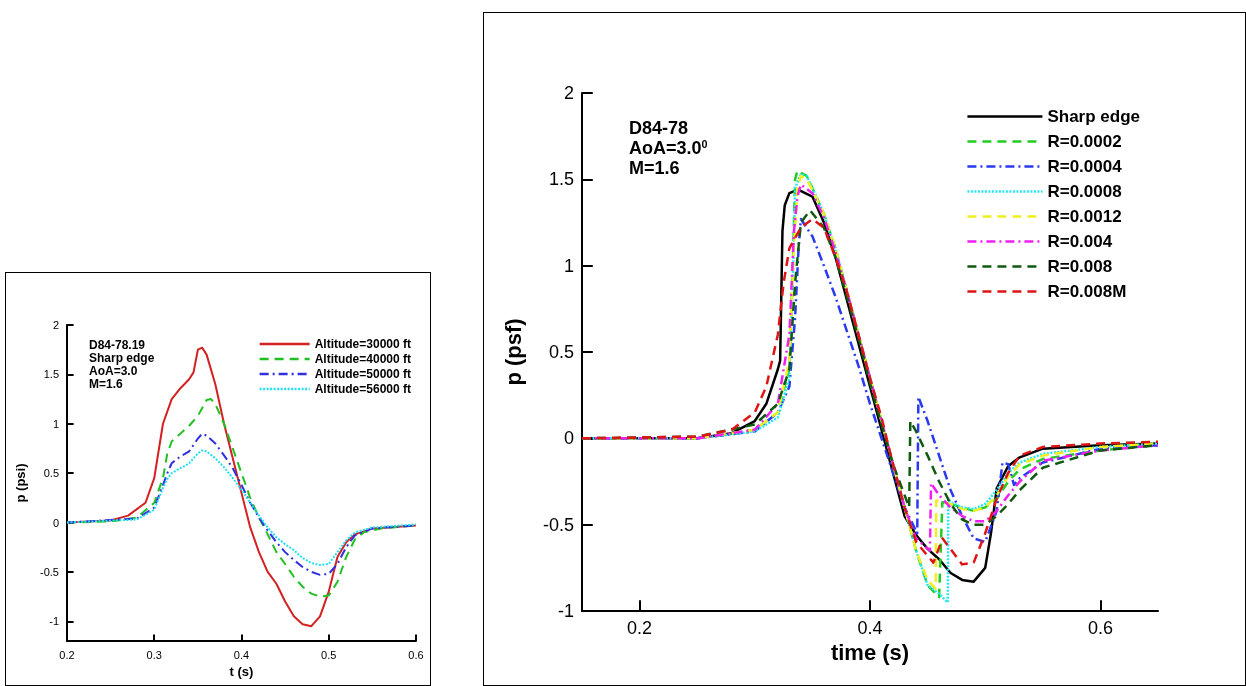 The height and width of the screenshot is (686, 1246). I want to click on line-series, so click(241, 507).